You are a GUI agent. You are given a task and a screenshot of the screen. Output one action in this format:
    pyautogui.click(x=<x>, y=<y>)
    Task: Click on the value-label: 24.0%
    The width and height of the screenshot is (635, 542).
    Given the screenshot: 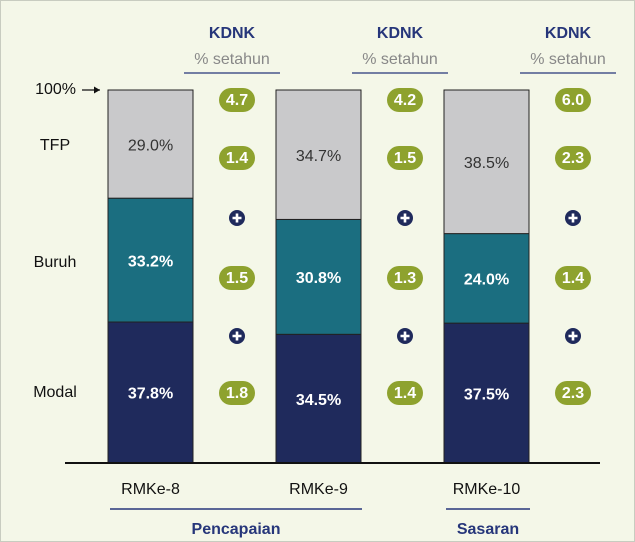 What is the action you would take?
    pyautogui.click(x=486, y=280)
    